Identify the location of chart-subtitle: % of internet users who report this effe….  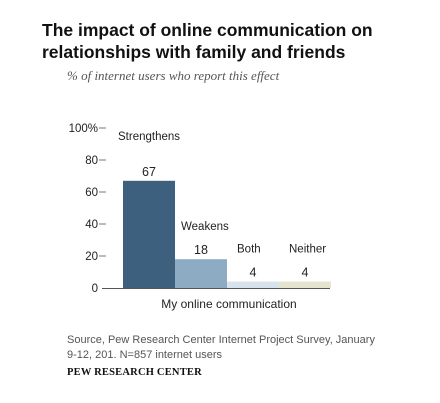
(173, 75).